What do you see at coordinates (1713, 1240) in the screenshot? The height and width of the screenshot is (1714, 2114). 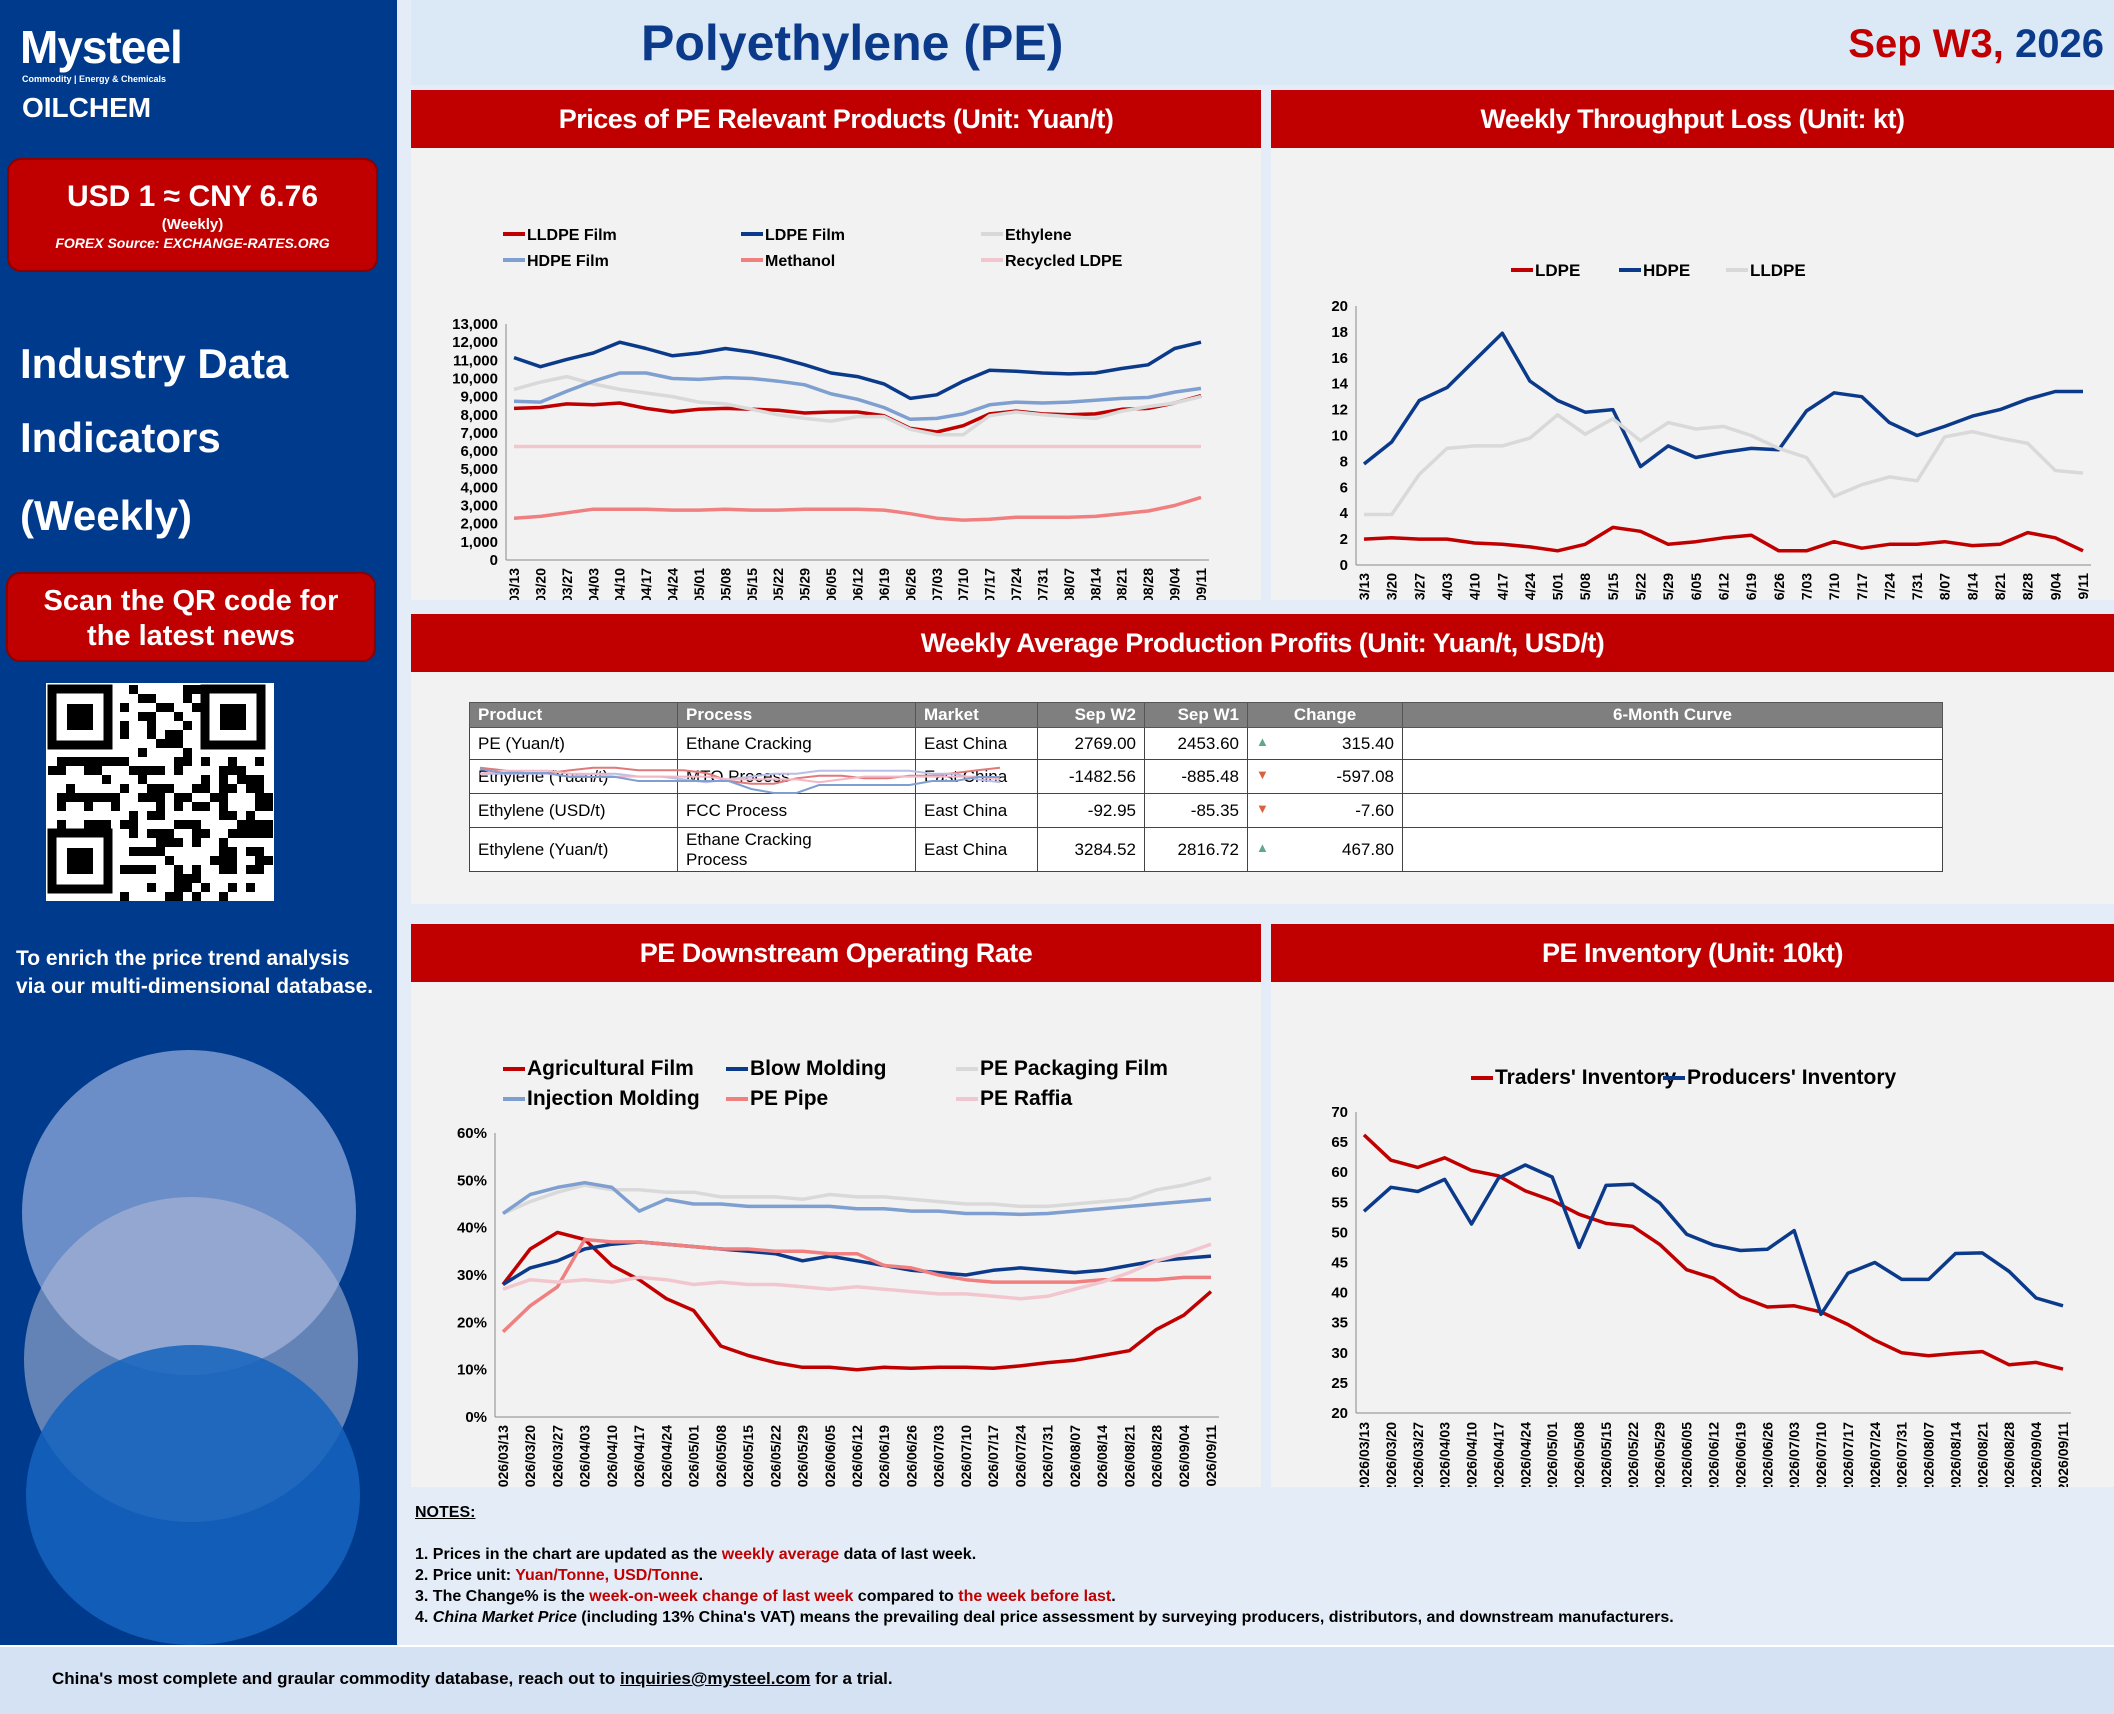 I see `series-line-producers-inventory` at bounding box center [1713, 1240].